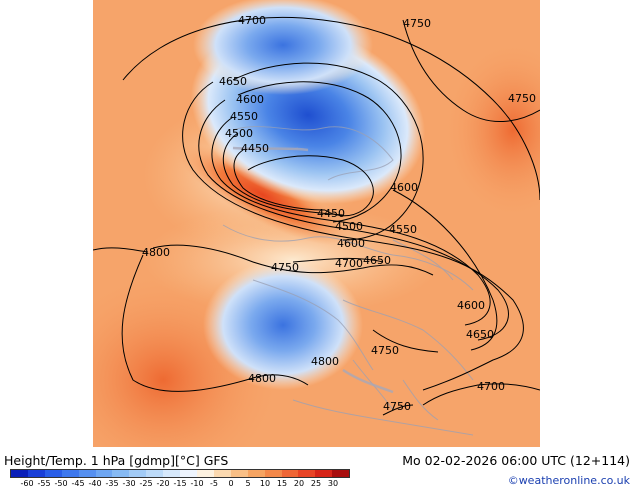 This screenshot has height=490, width=634. What do you see at coordinates (116, 460) in the screenshot?
I see `map-title: Height/Temp. 1 hPa [gdmp][°C] GFS` at bounding box center [116, 460].